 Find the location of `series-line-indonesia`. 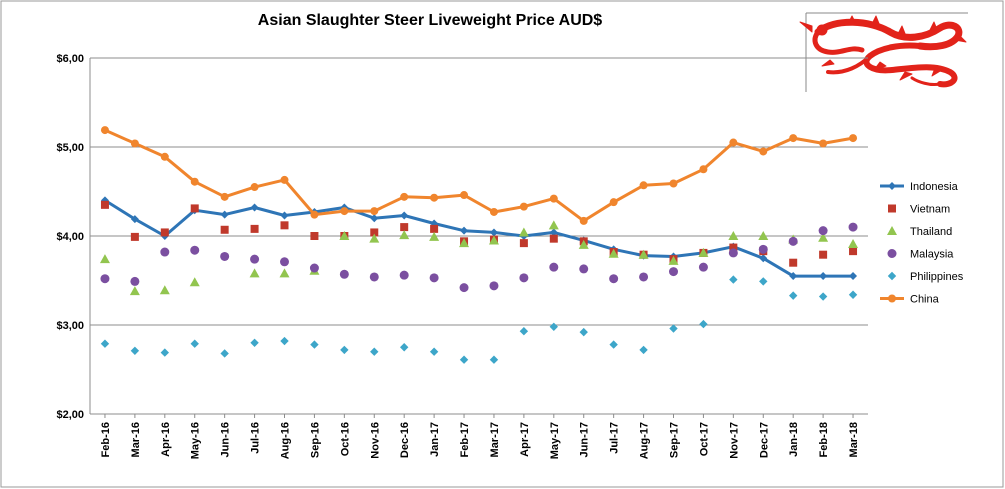

series-line-indonesia is located at coordinates (478, 238).